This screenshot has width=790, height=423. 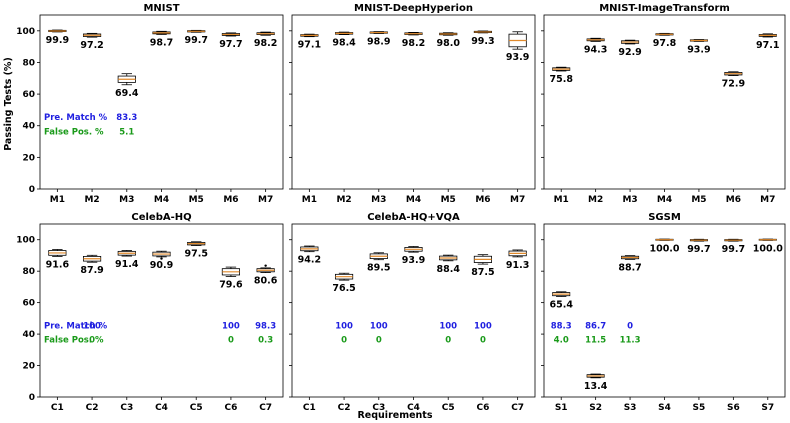 I want to click on value-label-C4: 90.9, so click(x=161, y=265).